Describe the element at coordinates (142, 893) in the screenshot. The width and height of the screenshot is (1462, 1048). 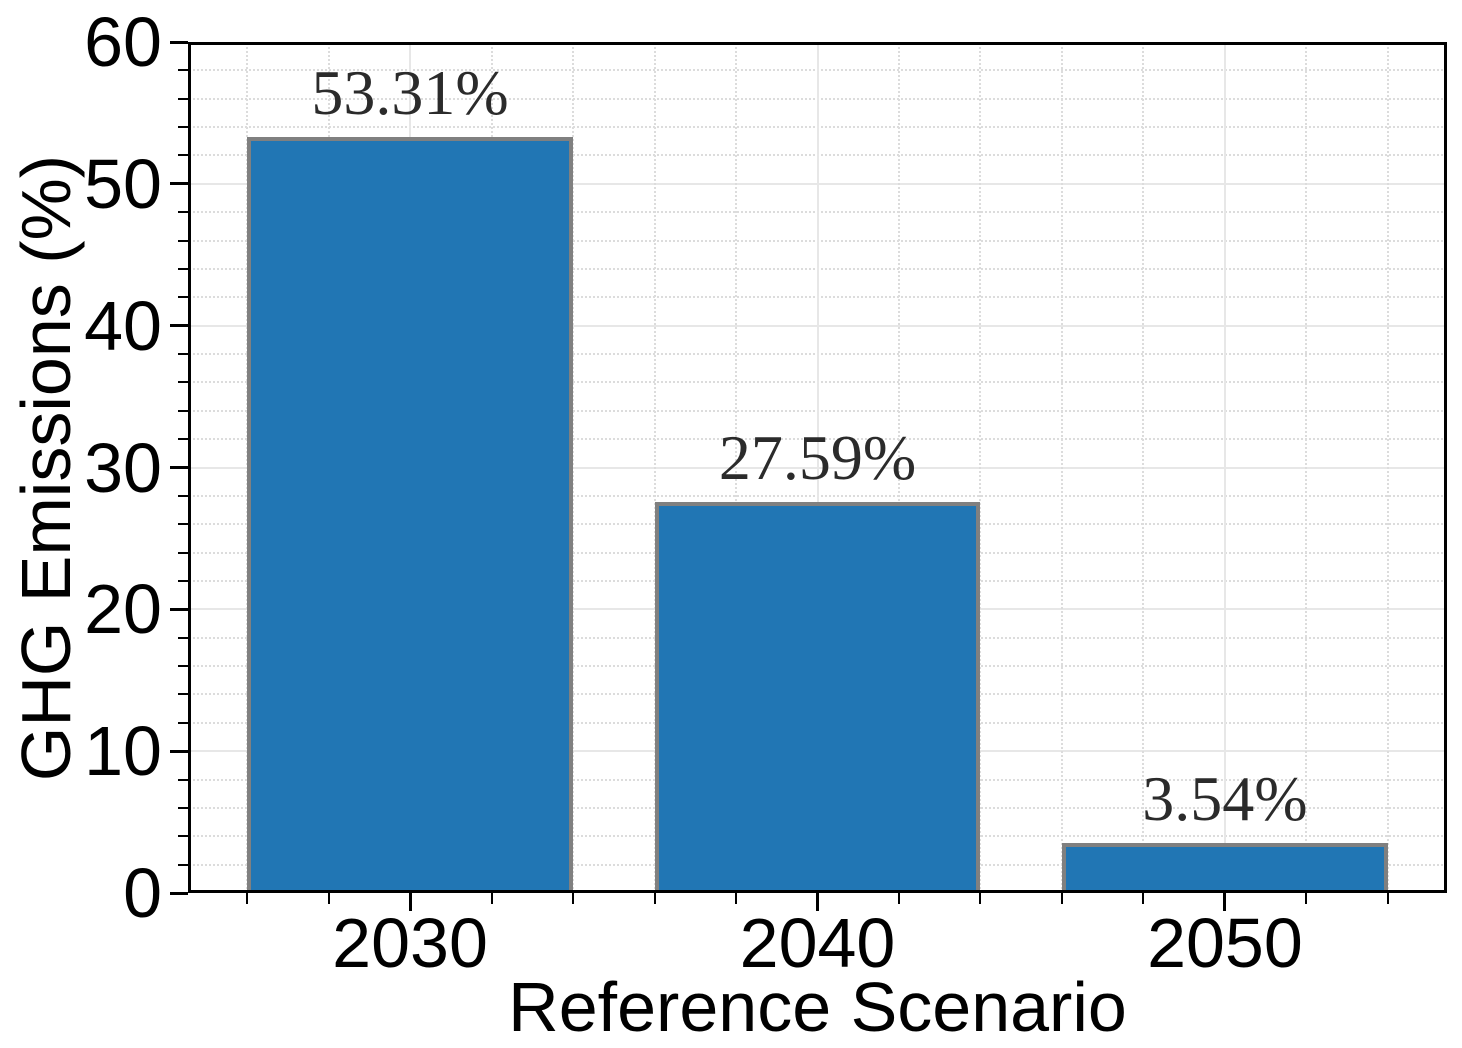
I see `y-tick-label: 0` at that location.